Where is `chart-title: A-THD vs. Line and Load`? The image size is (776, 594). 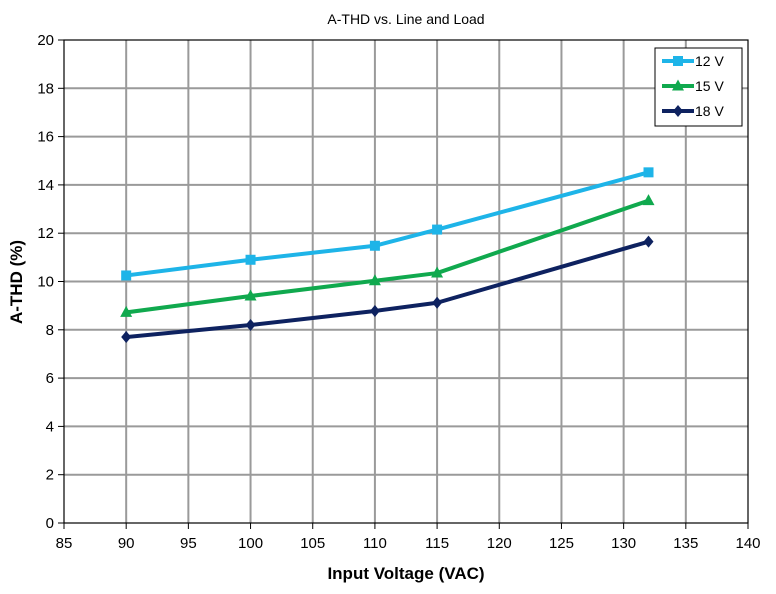
chart-title: A-THD vs. Line and Load is located at coordinates (405, 19).